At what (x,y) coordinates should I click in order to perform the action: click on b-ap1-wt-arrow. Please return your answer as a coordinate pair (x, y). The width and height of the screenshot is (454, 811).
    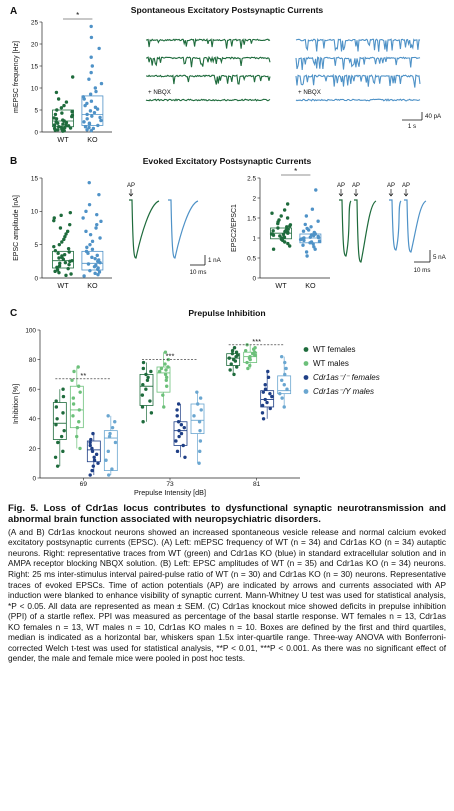
    Looking at the image, I should click on (341, 193).